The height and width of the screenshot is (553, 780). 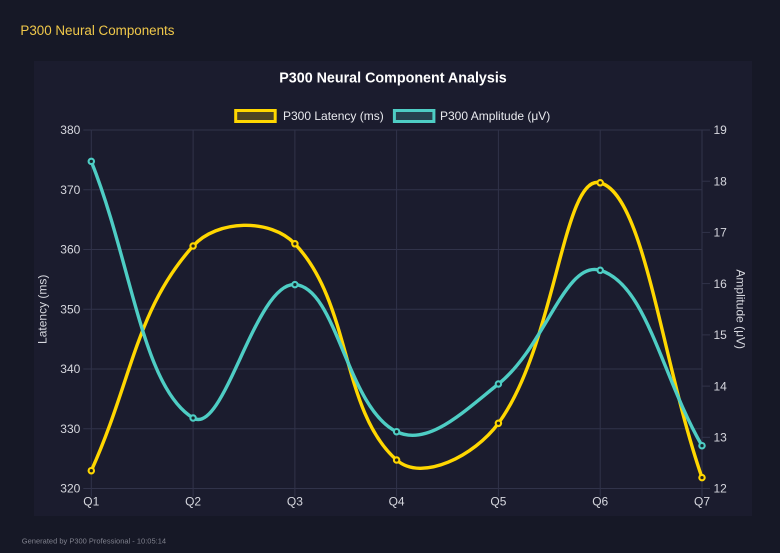 I want to click on svg-text: P300 Neural Component Analysis, so click(x=393, y=79).